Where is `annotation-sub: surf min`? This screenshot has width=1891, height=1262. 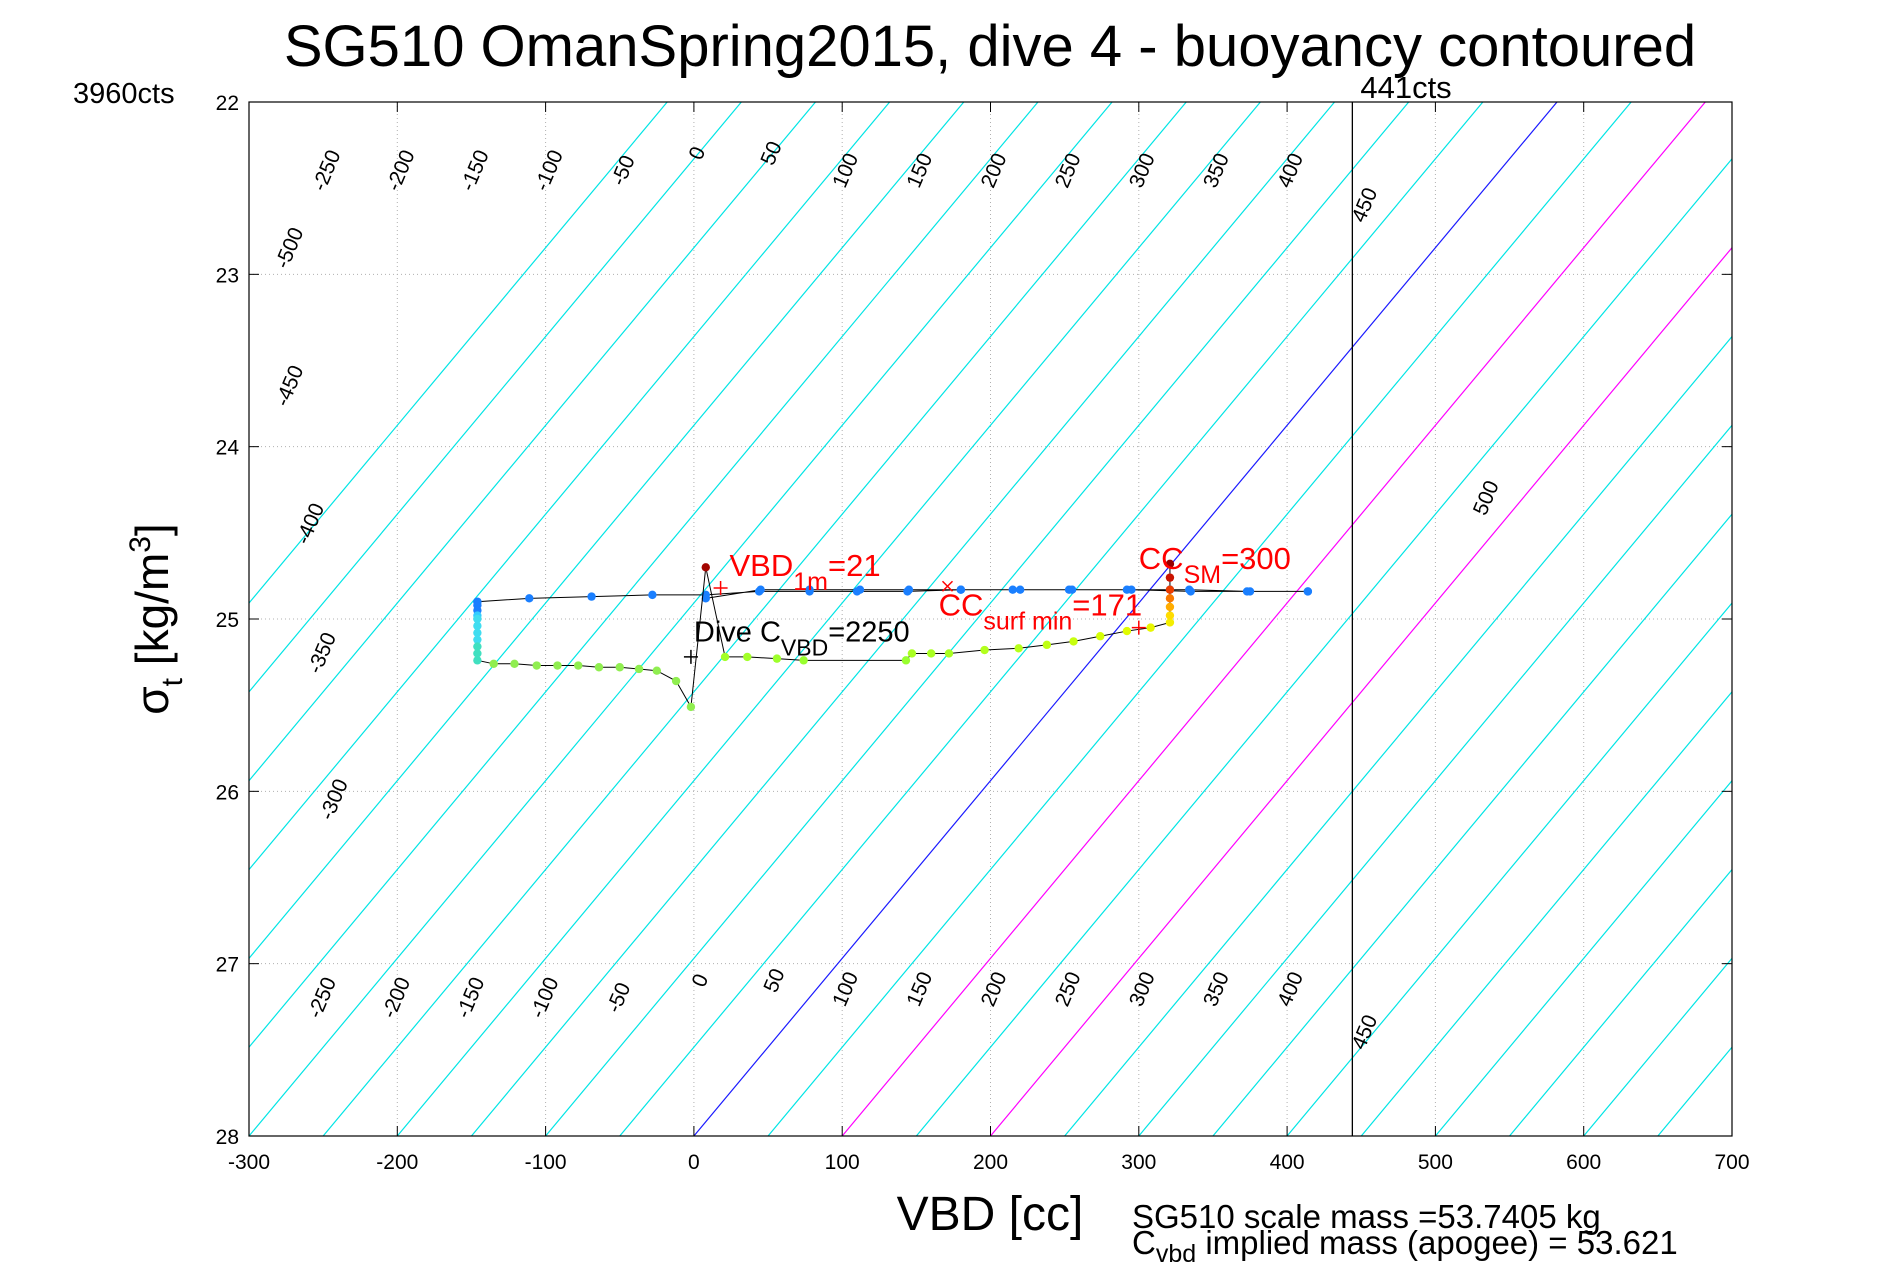 annotation-sub: surf min is located at coordinates (1027, 622).